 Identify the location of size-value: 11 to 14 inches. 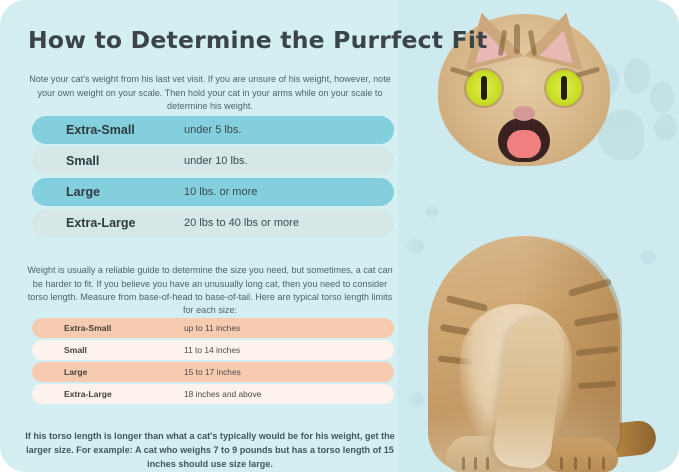
(212, 350).